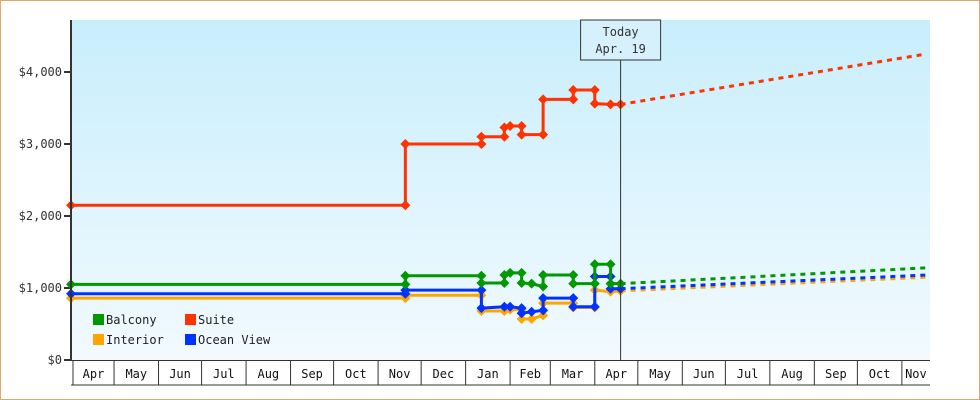 The height and width of the screenshot is (400, 980). What do you see at coordinates (444, 374) in the screenshot?
I see `x-tick-label: Dec` at bounding box center [444, 374].